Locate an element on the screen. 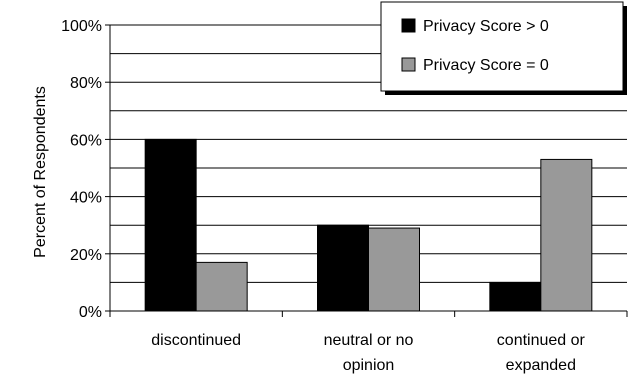 This screenshot has height=381, width=629. y-tick-label: 60% is located at coordinates (86, 140).